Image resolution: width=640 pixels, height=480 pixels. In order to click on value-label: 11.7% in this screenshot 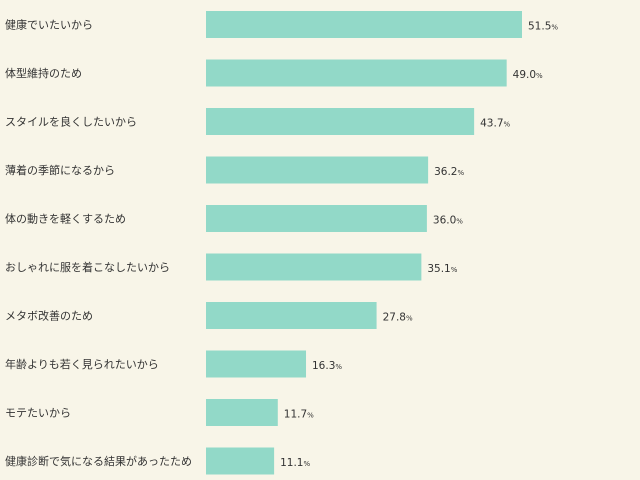, I will do `click(299, 415)`.